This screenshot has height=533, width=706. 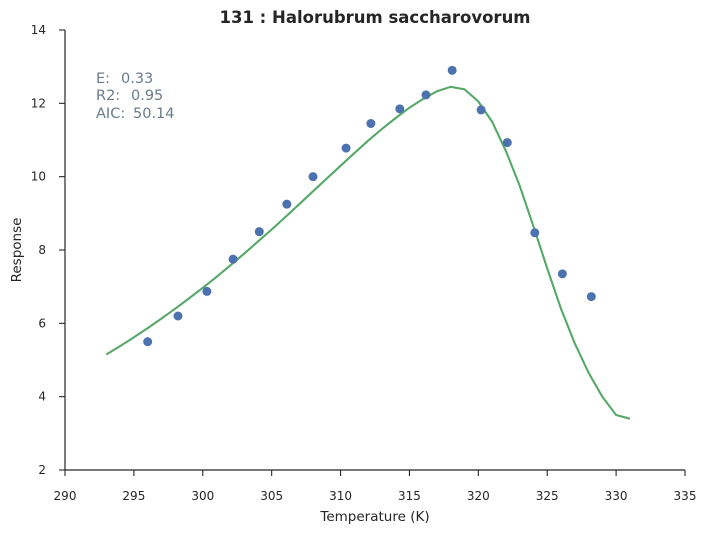 I want to click on x-axis-title: Temperature (K), so click(x=374, y=517).